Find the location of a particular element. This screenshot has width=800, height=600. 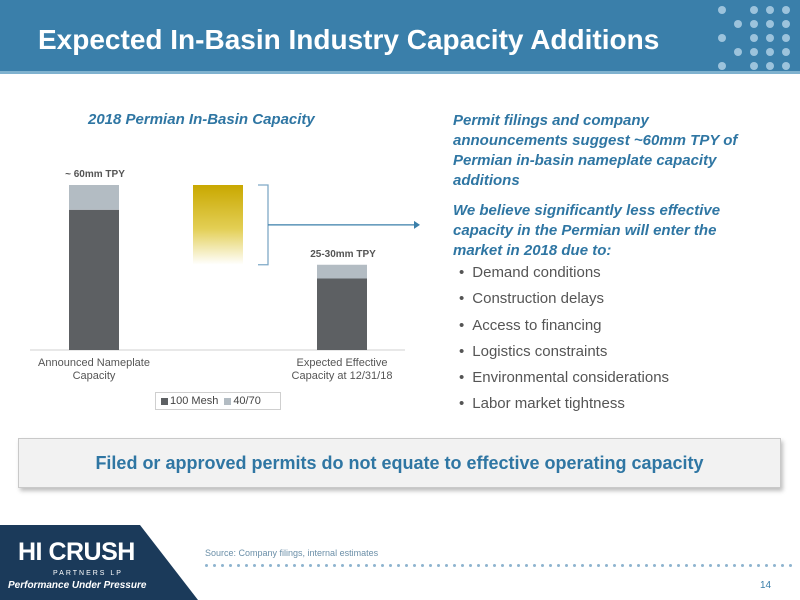

list-item: Labor market tightness is located at coordinates (564, 407).